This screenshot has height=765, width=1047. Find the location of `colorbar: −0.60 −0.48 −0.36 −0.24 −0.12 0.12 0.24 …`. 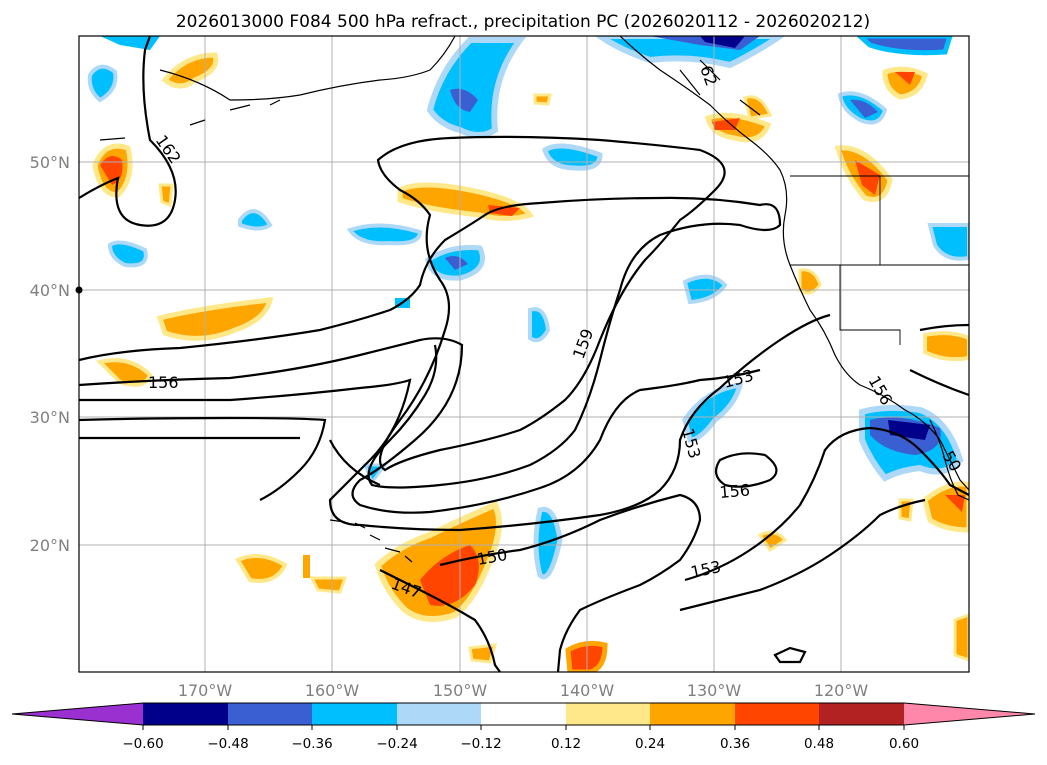

colorbar: −0.60 −0.48 −0.36 −0.24 −0.12 0.12 0.24 … is located at coordinates (523, 727).